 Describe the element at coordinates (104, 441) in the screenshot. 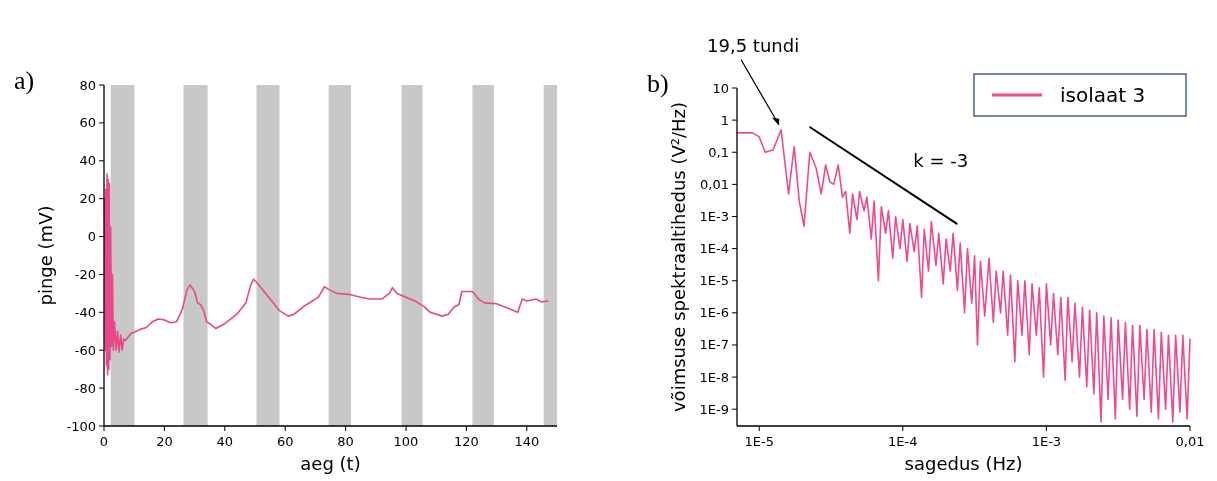

I see `x-tick-label: 0` at that location.